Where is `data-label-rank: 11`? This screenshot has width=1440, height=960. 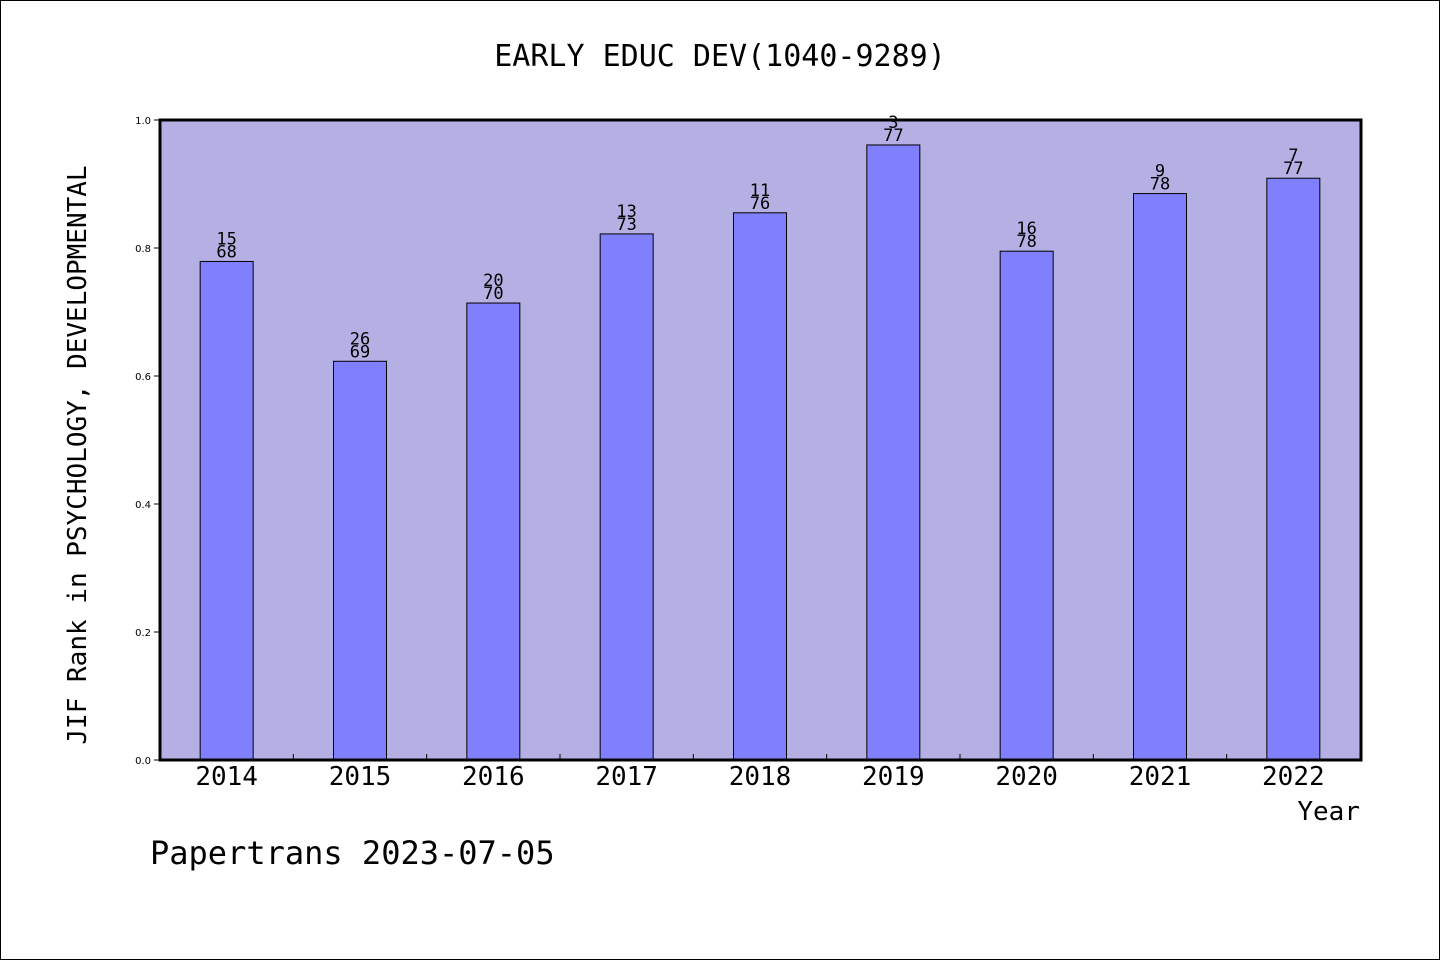
data-label-rank: 11 is located at coordinates (760, 191).